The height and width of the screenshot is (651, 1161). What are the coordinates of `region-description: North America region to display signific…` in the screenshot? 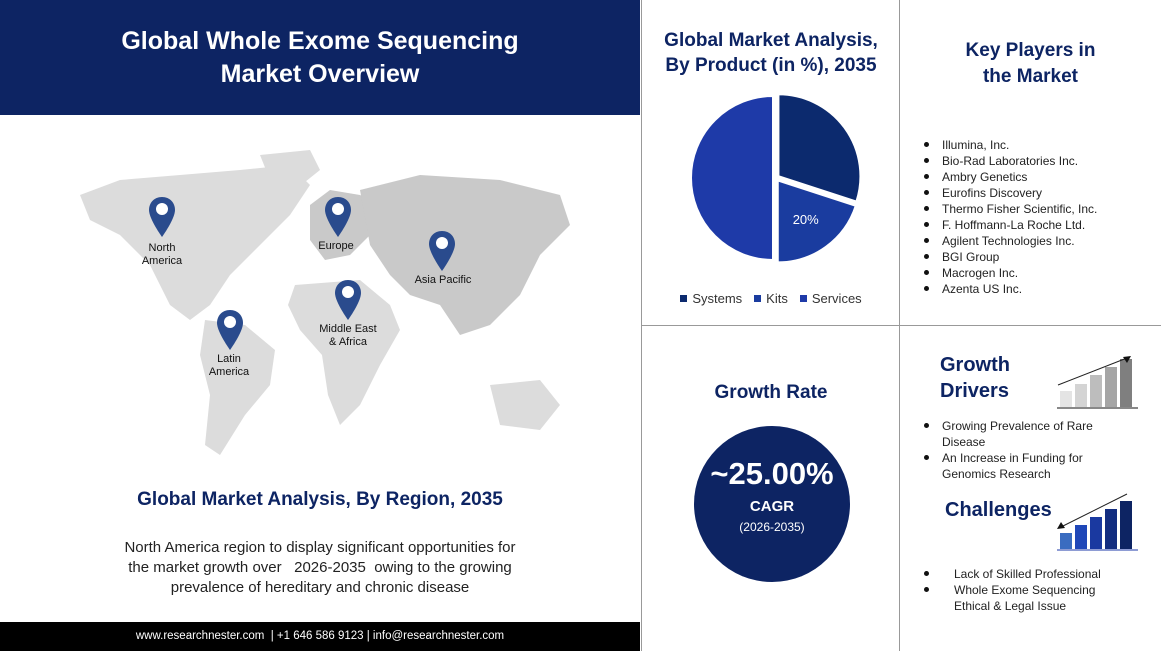 It's located at (320, 567).